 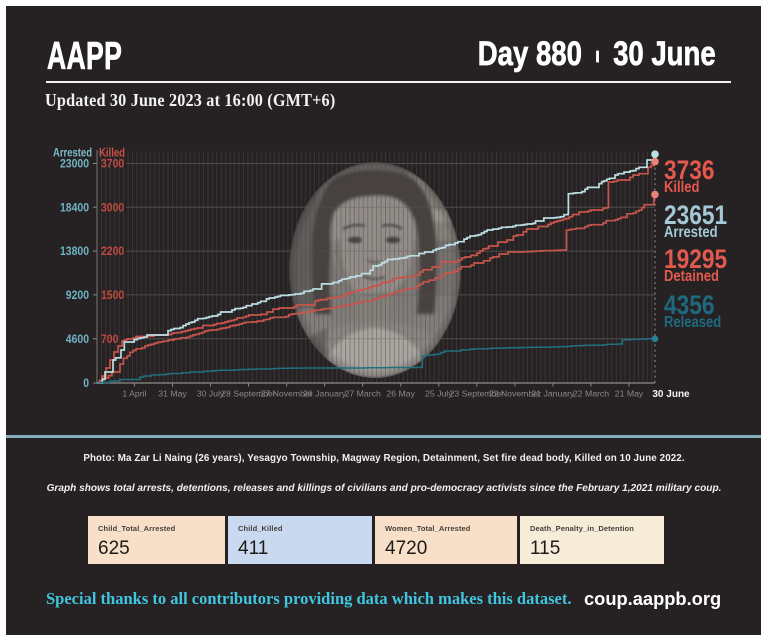 I want to click on svg-text: 23 September, so click(x=477, y=394).